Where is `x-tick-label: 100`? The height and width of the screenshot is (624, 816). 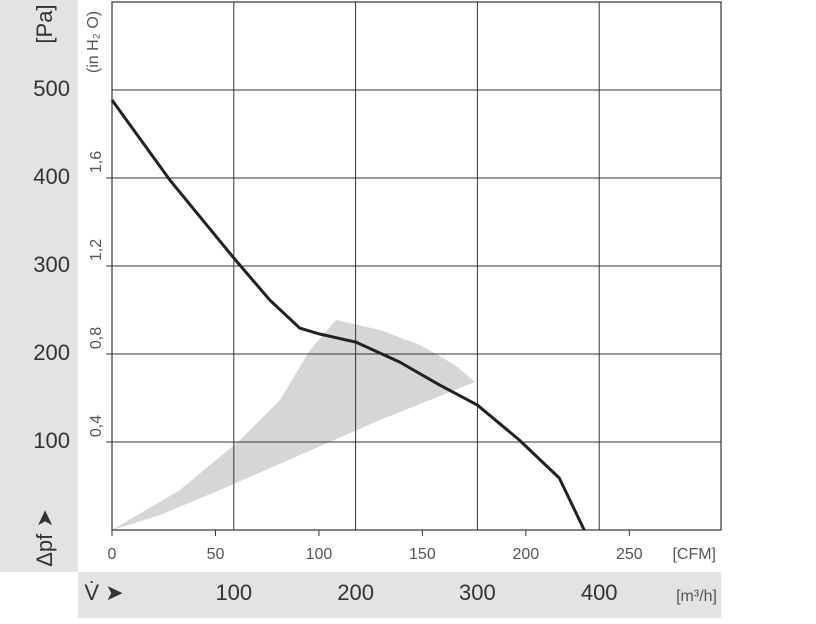 x-tick-label: 100 is located at coordinates (233, 592).